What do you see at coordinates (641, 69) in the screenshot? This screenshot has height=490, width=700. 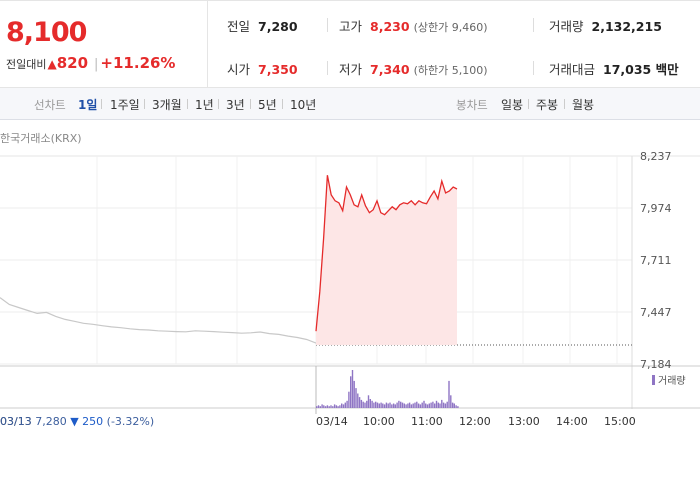 I see `amount-value: 17,035 백만` at bounding box center [641, 69].